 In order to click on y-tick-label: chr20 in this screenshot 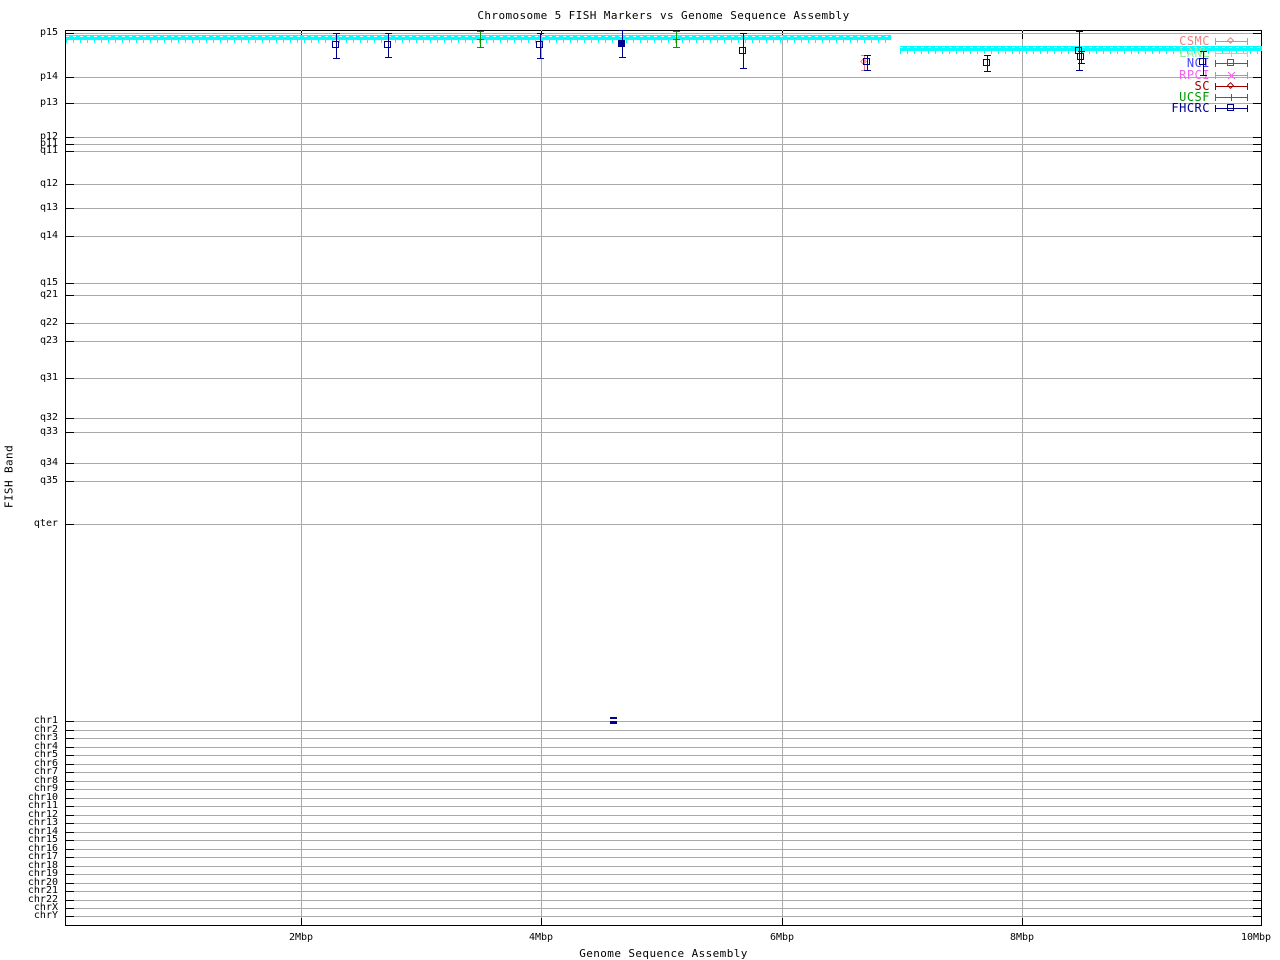, I will do `click(42, 882)`.